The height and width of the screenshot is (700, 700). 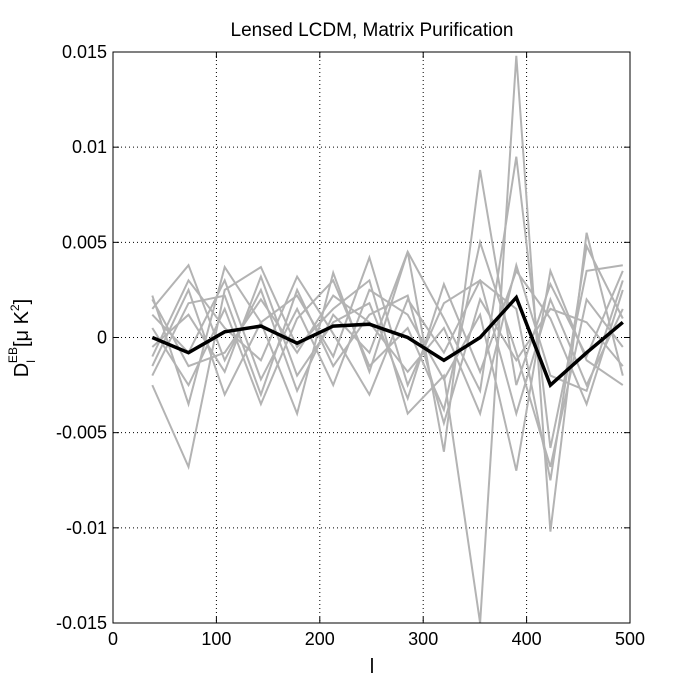 What do you see at coordinates (113, 639) in the screenshot?
I see `x-tick-label: 0` at bounding box center [113, 639].